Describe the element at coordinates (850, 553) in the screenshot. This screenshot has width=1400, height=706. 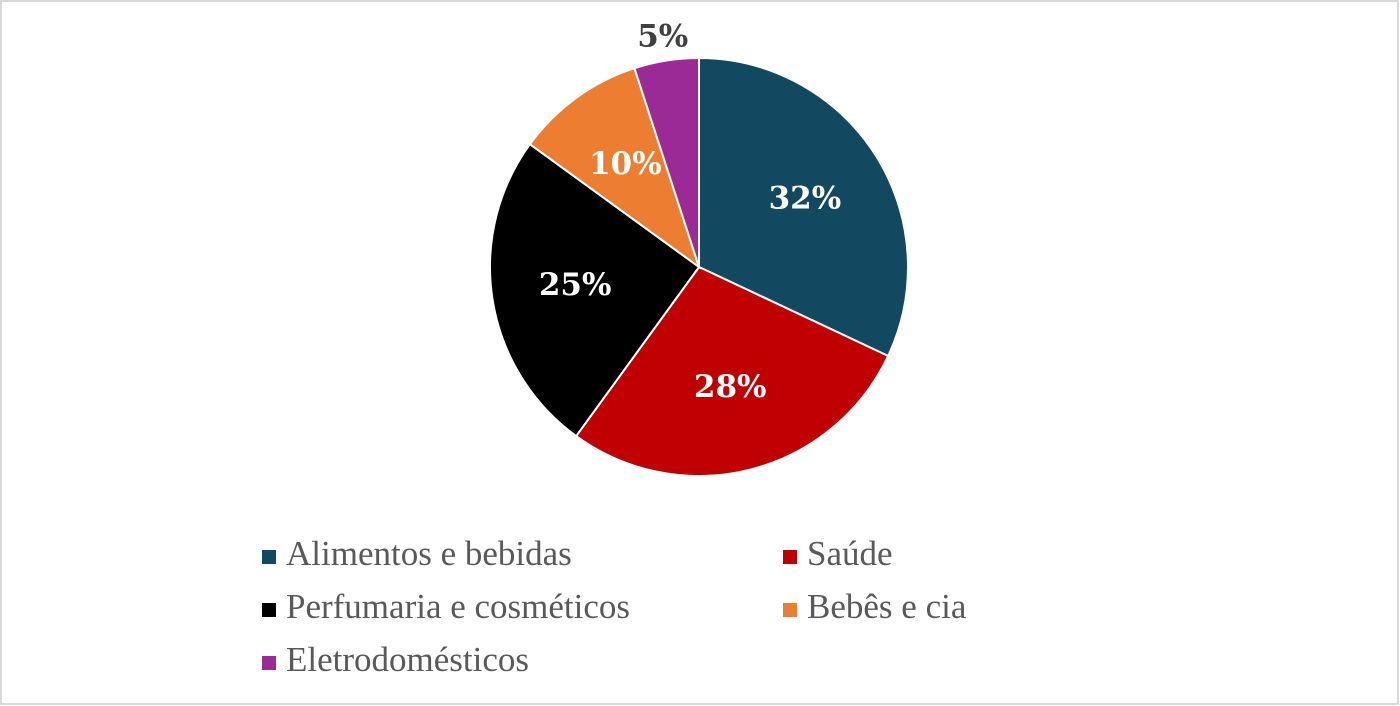
I see `legend-label: Saúde` at that location.